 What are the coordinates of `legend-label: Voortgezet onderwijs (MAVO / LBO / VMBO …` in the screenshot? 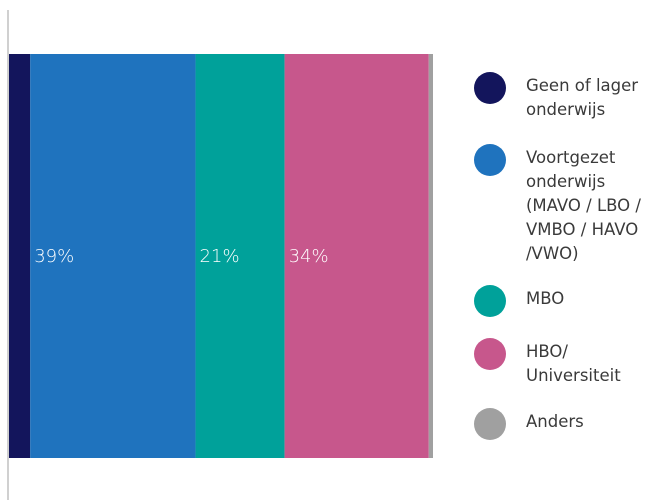 It's located at (583, 205).